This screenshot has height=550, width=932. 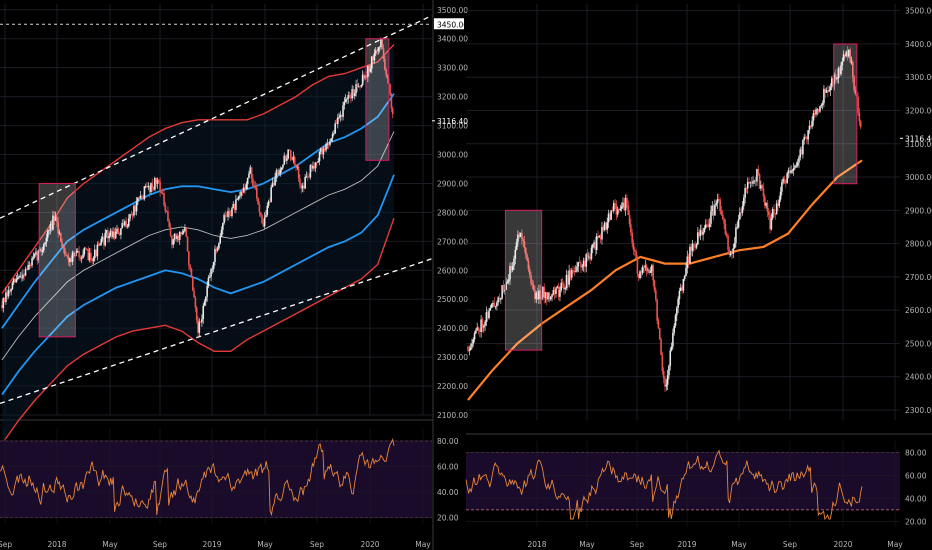 What do you see at coordinates (452, 183) in the screenshot?
I see `left-y-tick-label: 2900.00` at bounding box center [452, 183].